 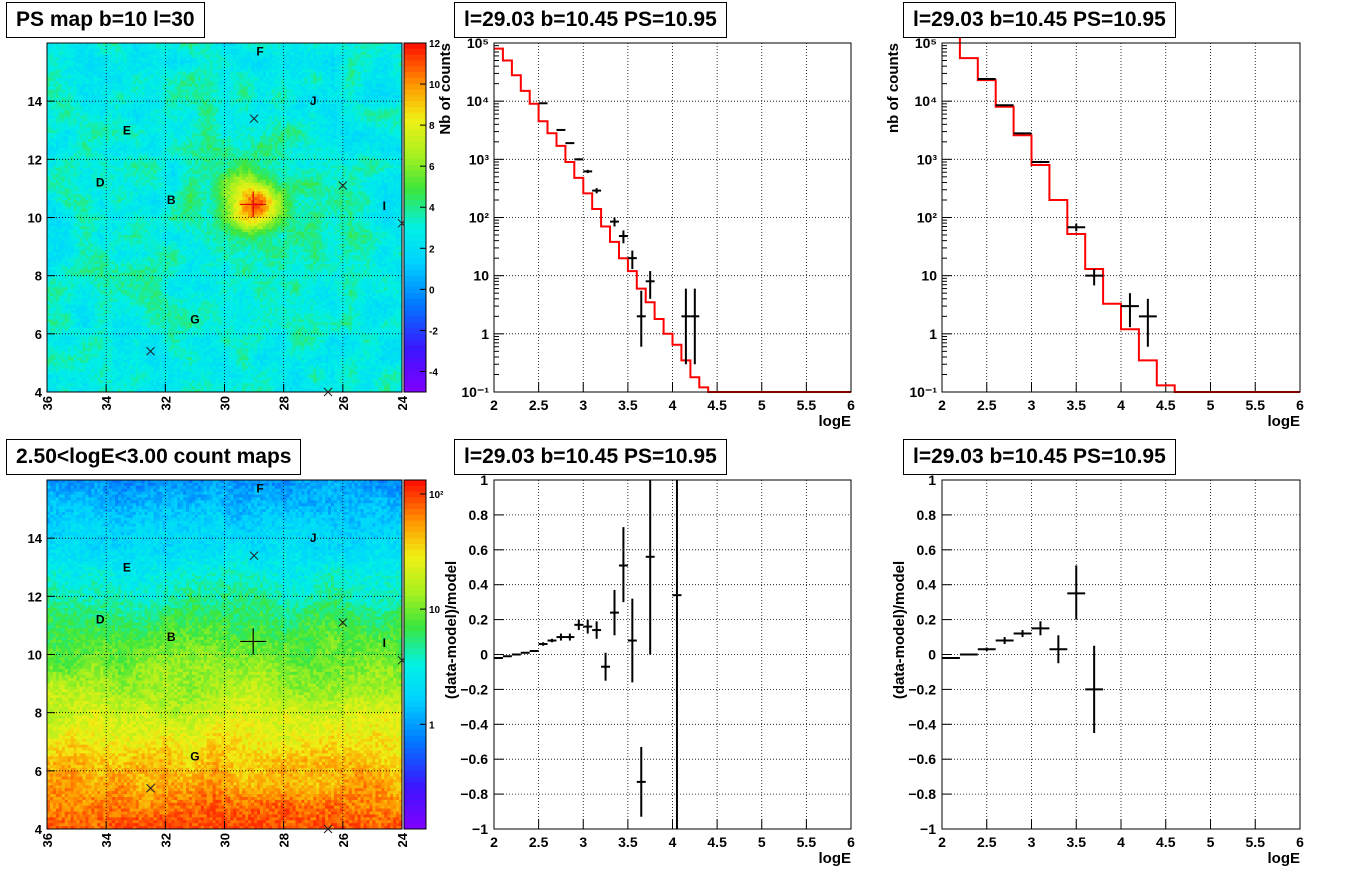 What do you see at coordinates (478, 101) in the screenshot?
I see `y-tick-label: 10⁴` at bounding box center [478, 101].